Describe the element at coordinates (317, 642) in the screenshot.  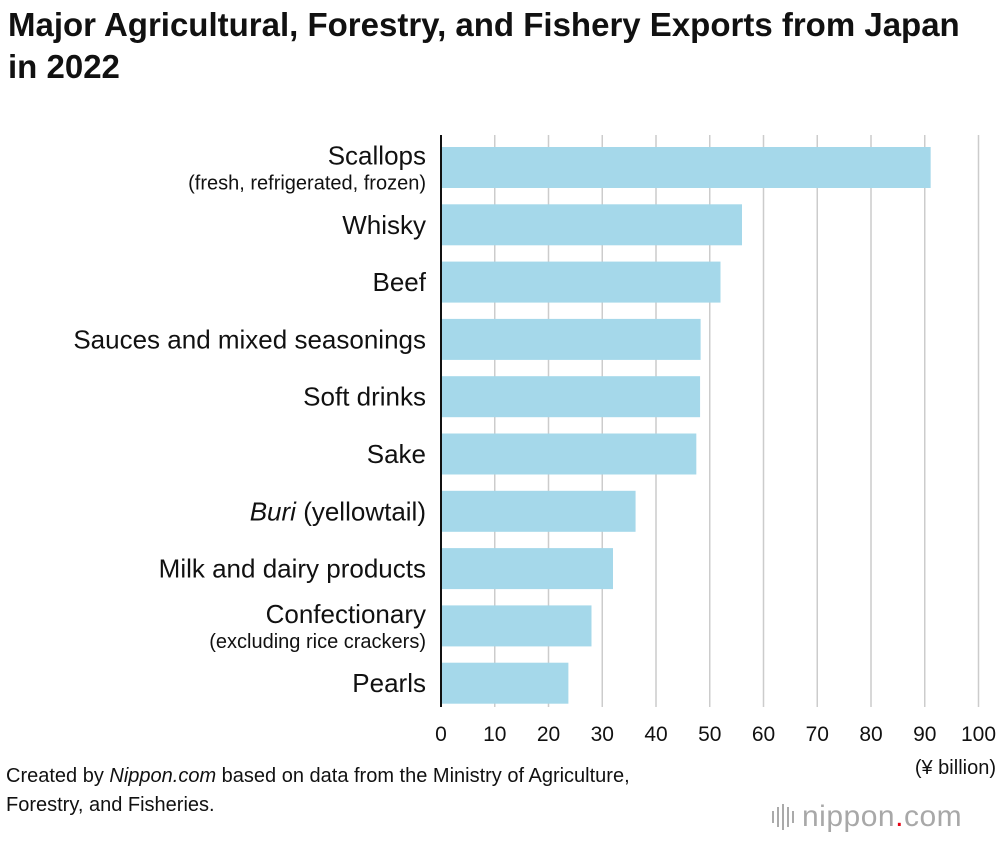
I see `category-sublabel: (excluding rice crackers)` at that location.